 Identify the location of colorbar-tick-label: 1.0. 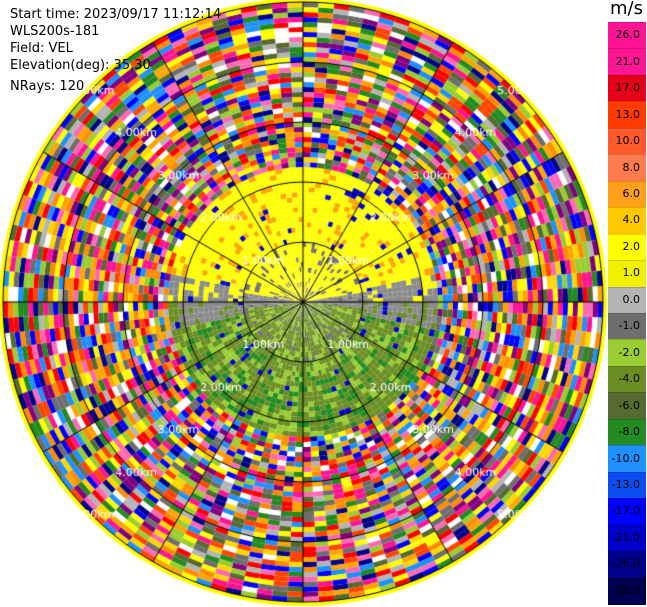
(631, 273).